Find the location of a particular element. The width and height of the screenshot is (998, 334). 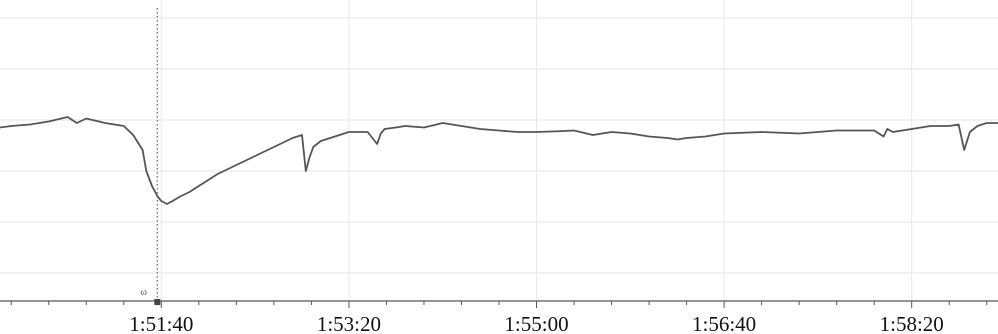

x-tick-label: 1:58:20 is located at coordinates (912, 323).